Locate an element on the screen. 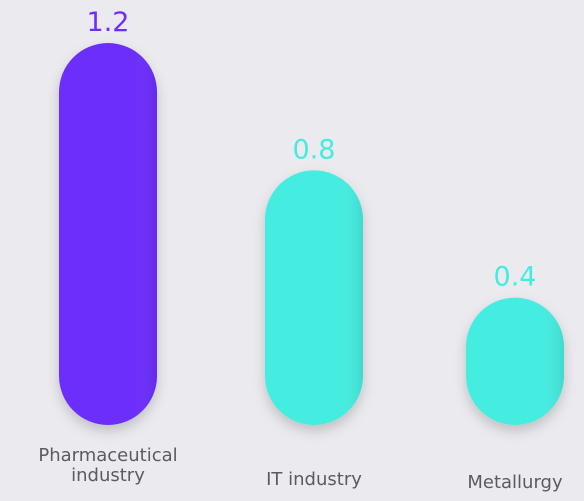 The height and width of the screenshot is (501, 584). category-label-2: Metallurgy is located at coordinates (515, 482).